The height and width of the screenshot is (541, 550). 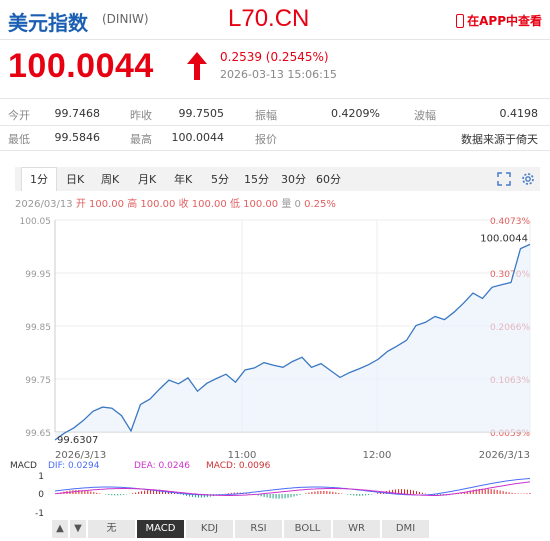 What do you see at coordinates (259, 529) in the screenshot?
I see `tab-rsi: RSI` at bounding box center [259, 529].